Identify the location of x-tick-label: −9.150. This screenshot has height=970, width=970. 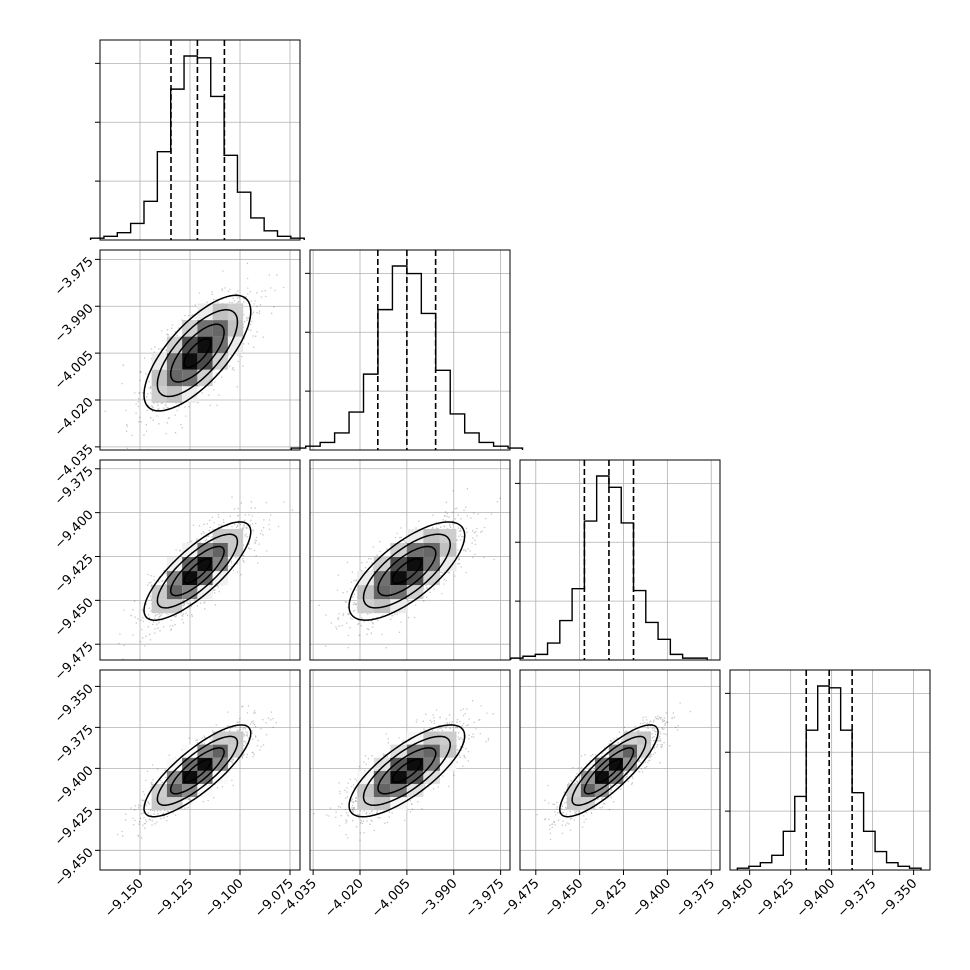
(124, 898).